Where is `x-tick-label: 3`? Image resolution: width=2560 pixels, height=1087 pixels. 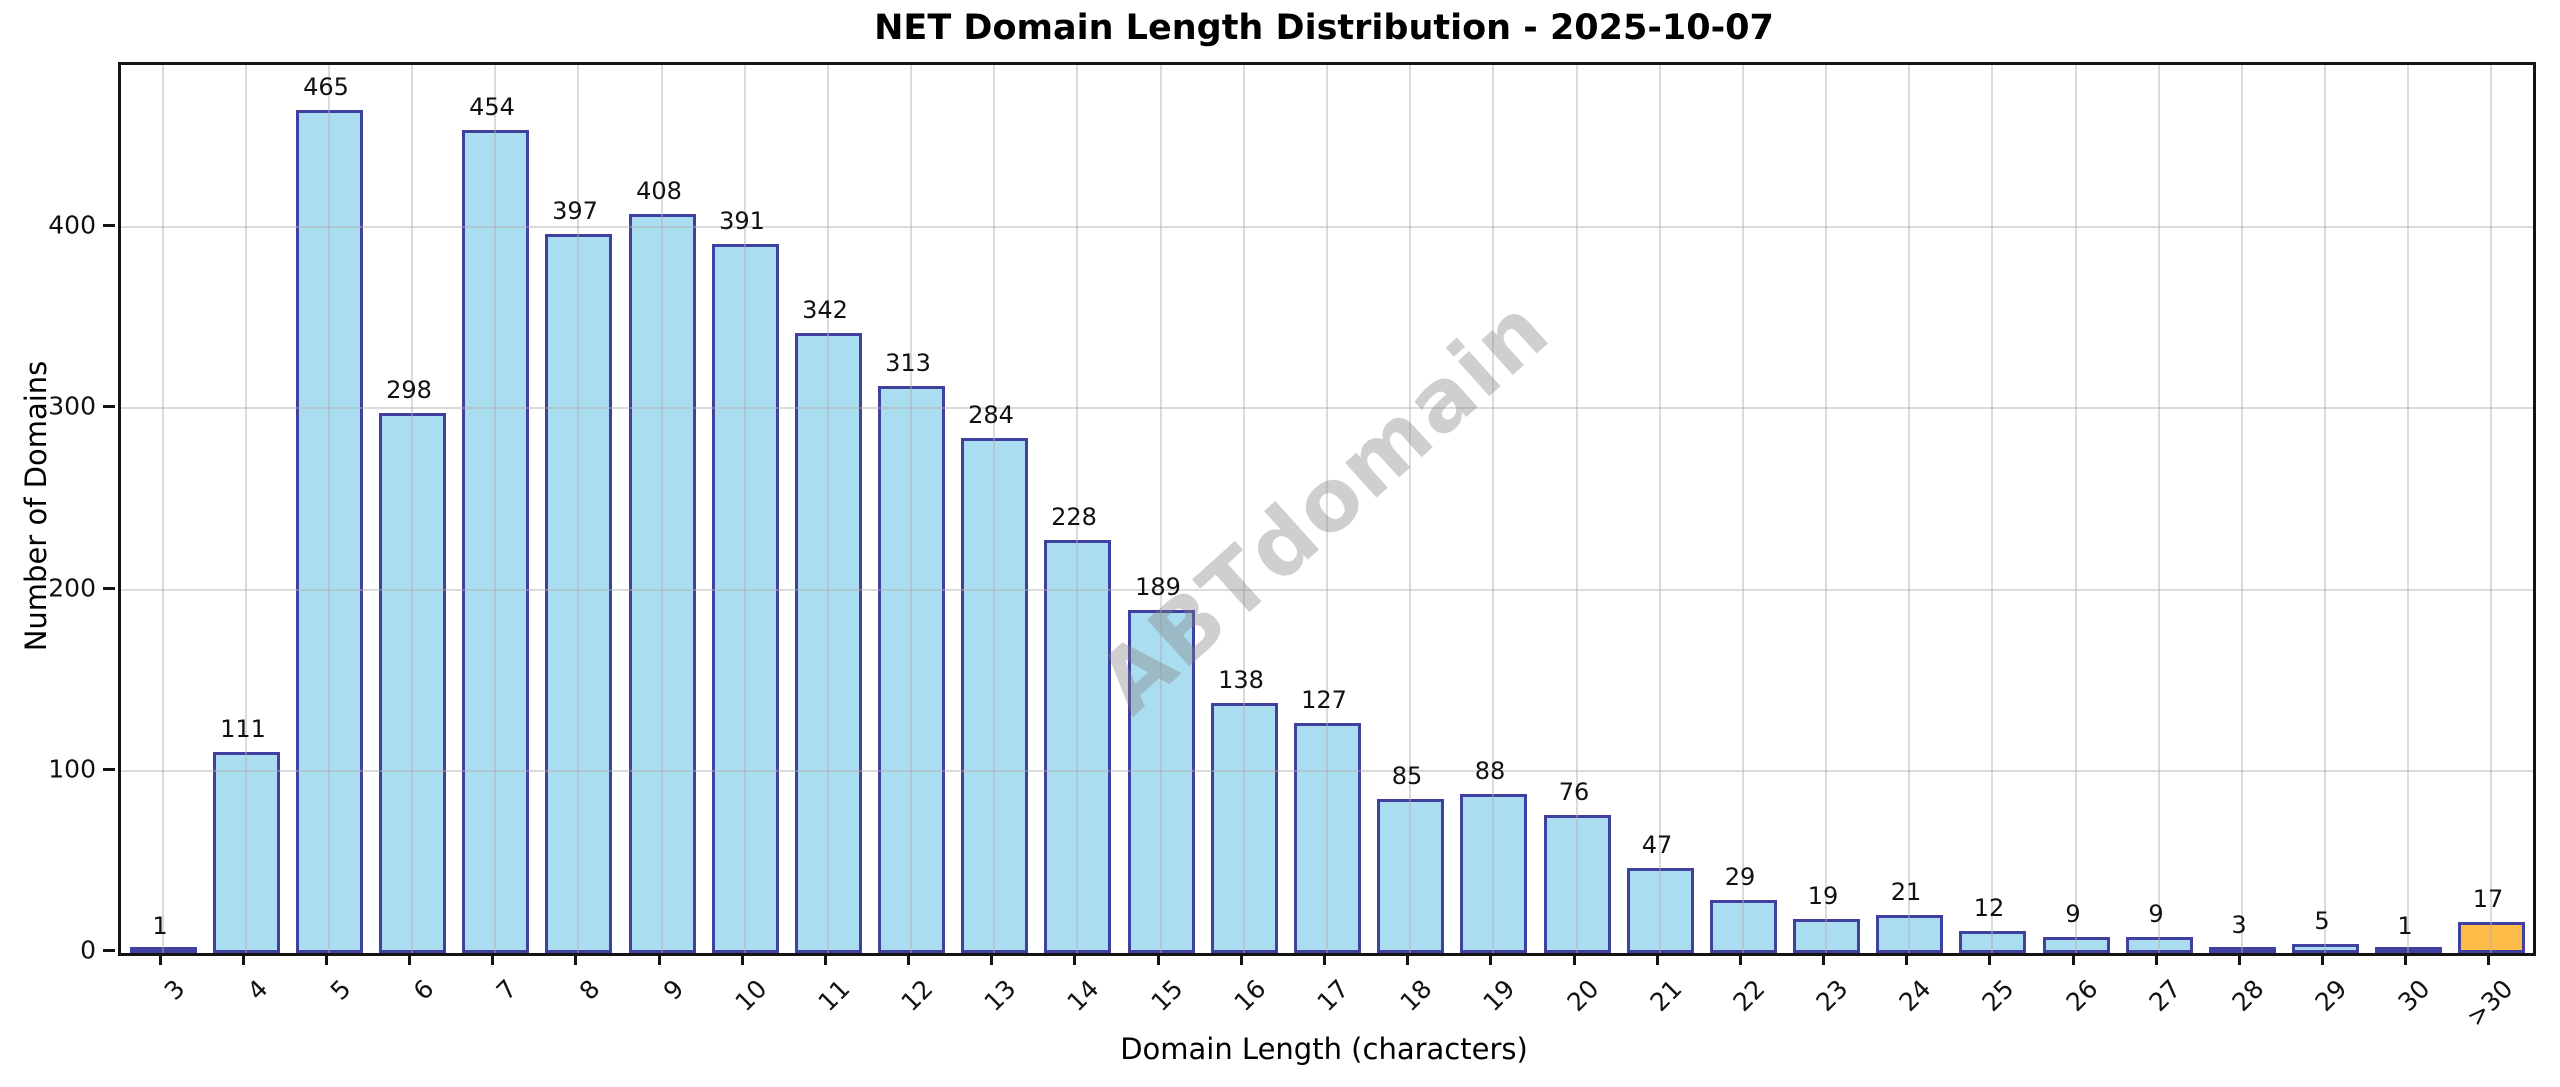 x-tick-label: 3 is located at coordinates (174, 990).